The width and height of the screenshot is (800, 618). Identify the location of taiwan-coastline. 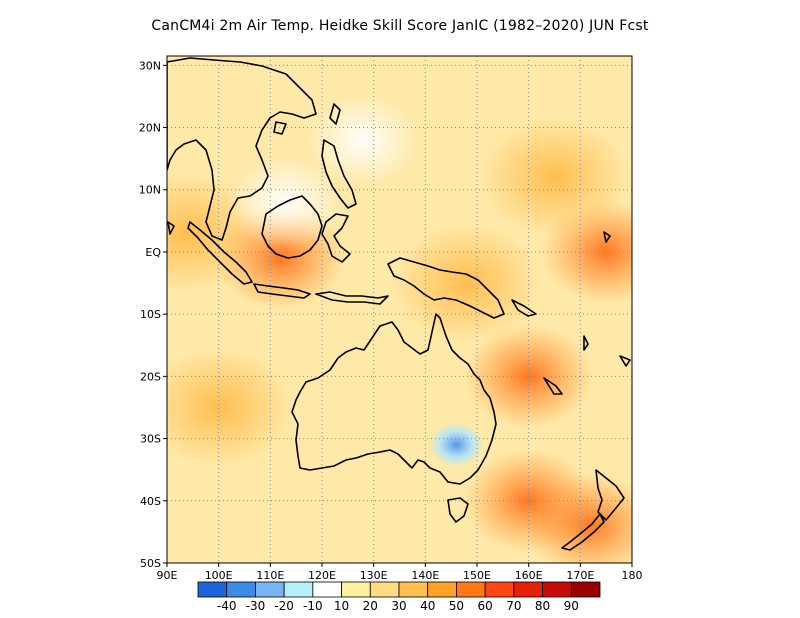
(335, 114).